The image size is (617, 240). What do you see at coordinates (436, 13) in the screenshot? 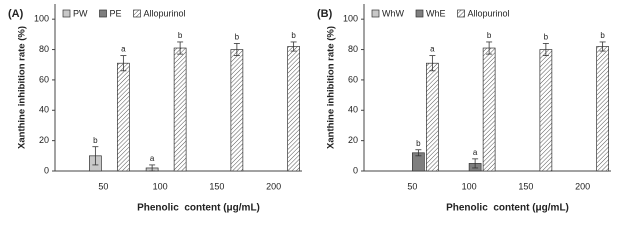
I see `legend-label: WhE` at bounding box center [436, 13].